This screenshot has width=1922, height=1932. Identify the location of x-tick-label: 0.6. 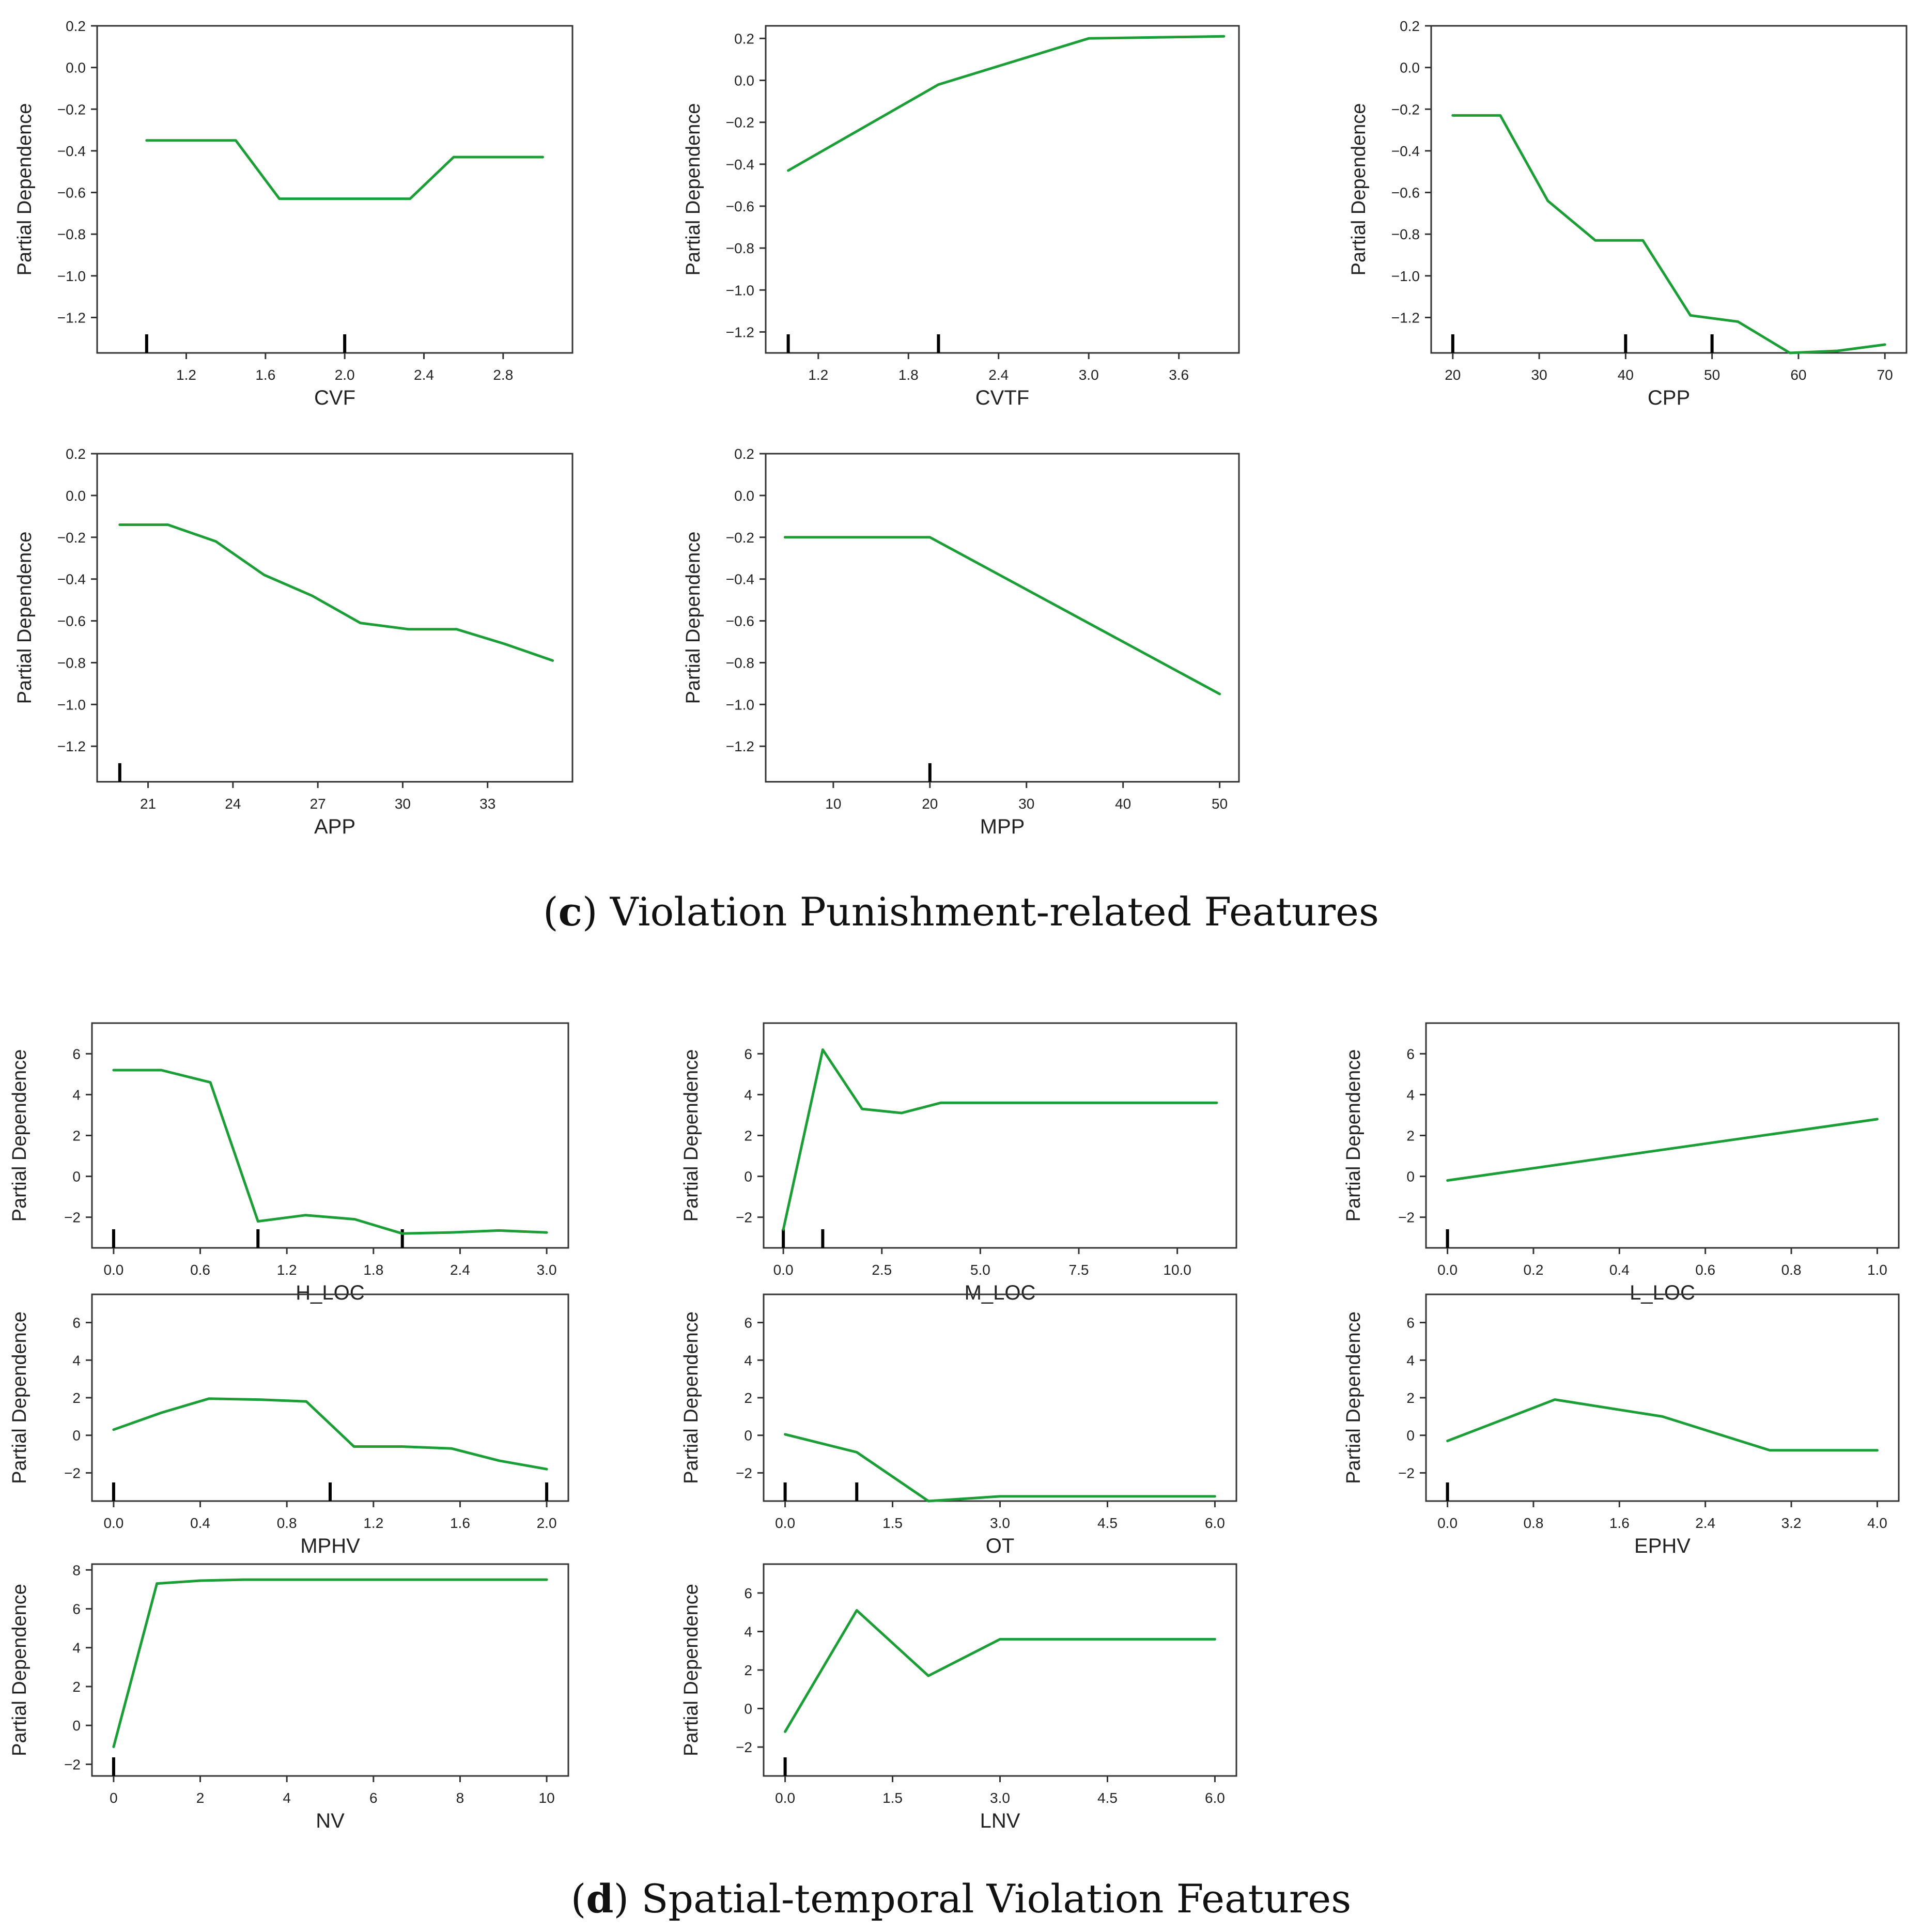
(200, 1270).